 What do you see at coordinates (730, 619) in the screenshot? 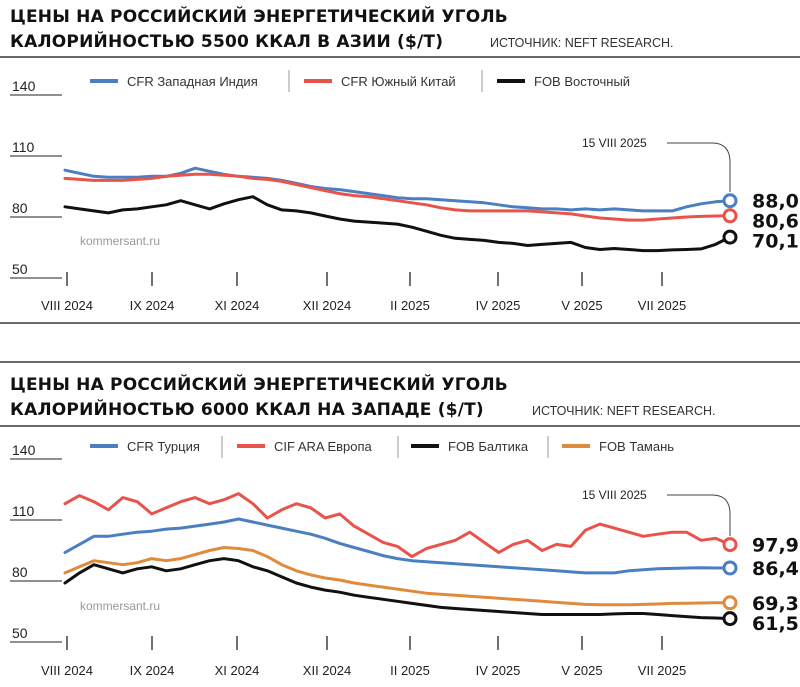
I see `chart-2-endpoint-series-c` at bounding box center [730, 619].